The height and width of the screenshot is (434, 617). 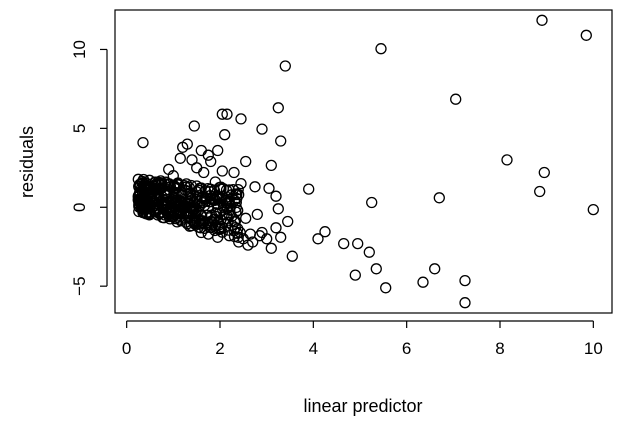 I want to click on x-axis: 0 2 4 6 8 10, so click(x=362, y=339).